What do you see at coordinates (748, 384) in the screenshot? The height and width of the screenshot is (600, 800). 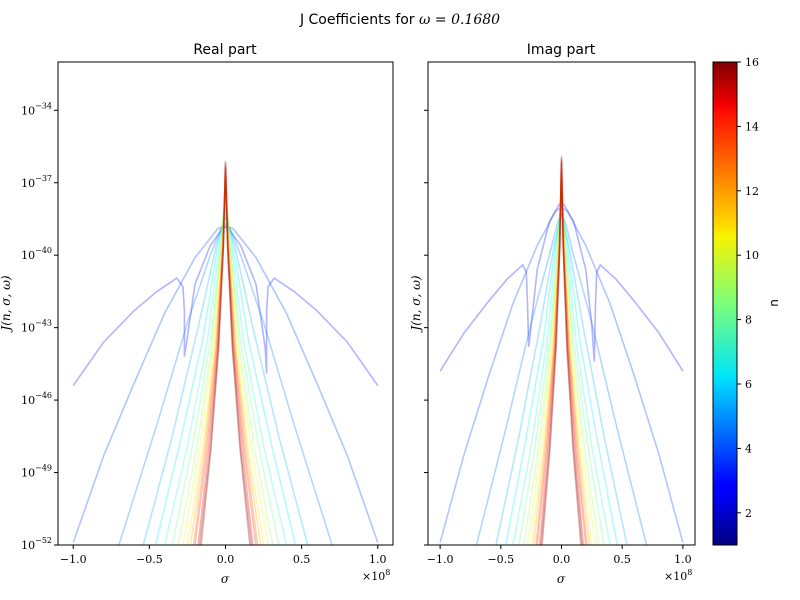 I see `colorbar-tick-label: 6` at bounding box center [748, 384].